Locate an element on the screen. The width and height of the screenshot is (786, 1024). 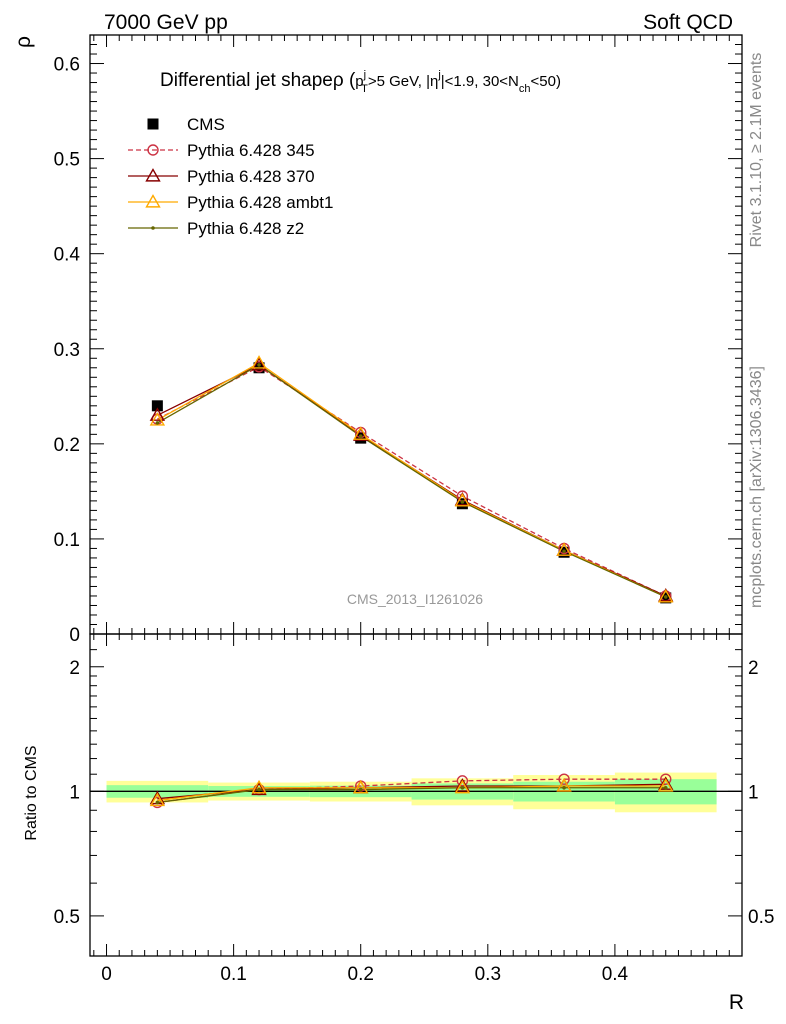
y-tick-label: 0.2 is located at coordinates (67, 445).